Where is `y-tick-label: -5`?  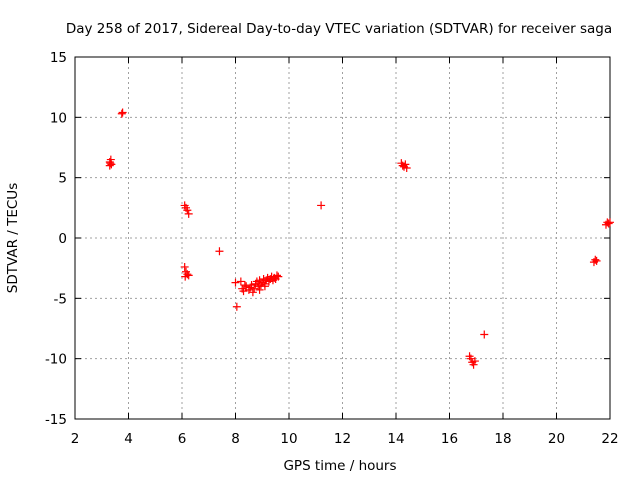
y-tick-label: -5 is located at coordinates (60, 299).